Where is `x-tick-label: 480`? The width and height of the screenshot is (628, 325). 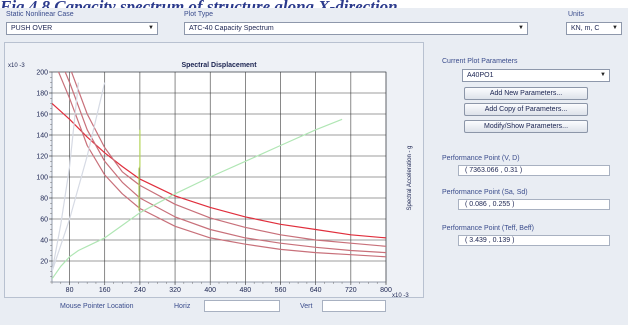 x-tick-label: 480 is located at coordinates (246, 290).